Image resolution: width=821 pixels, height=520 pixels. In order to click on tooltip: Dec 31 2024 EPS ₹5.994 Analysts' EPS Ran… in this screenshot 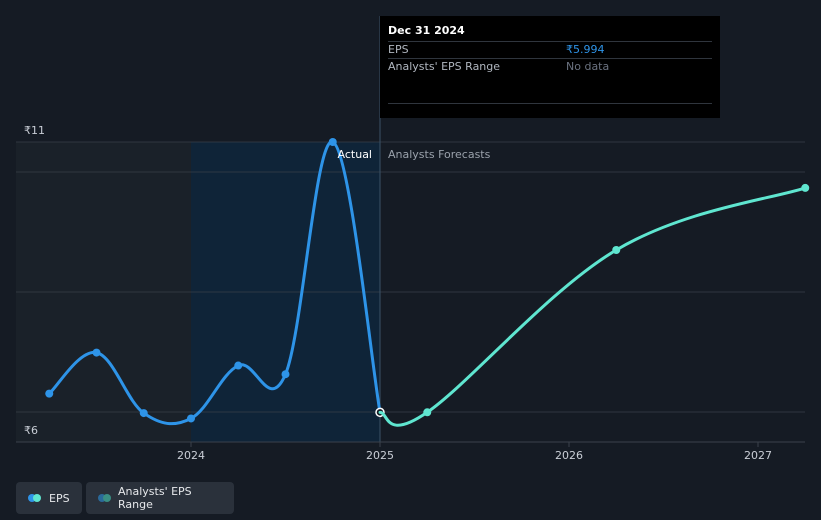, I will do `click(550, 67)`.